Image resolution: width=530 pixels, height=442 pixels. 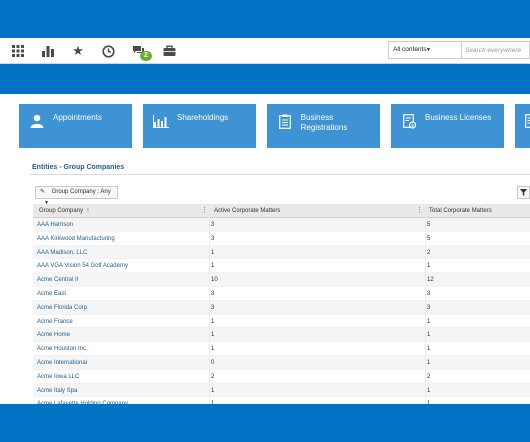 What do you see at coordinates (76, 238) in the screenshot?
I see `group-company-link: AAA Kirkwood Manufacturing` at bounding box center [76, 238].